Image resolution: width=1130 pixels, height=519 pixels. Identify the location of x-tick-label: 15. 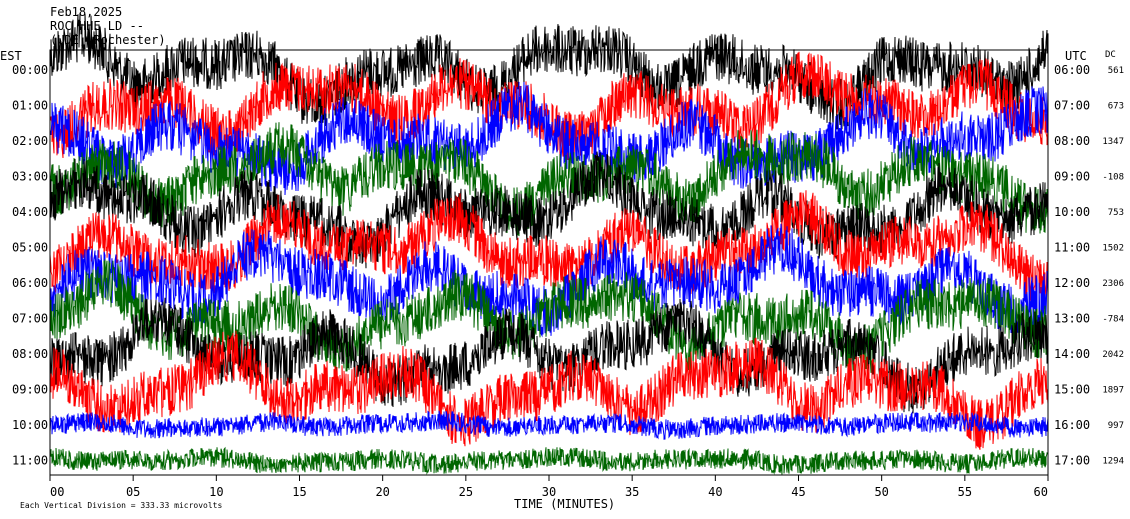
(299, 492).